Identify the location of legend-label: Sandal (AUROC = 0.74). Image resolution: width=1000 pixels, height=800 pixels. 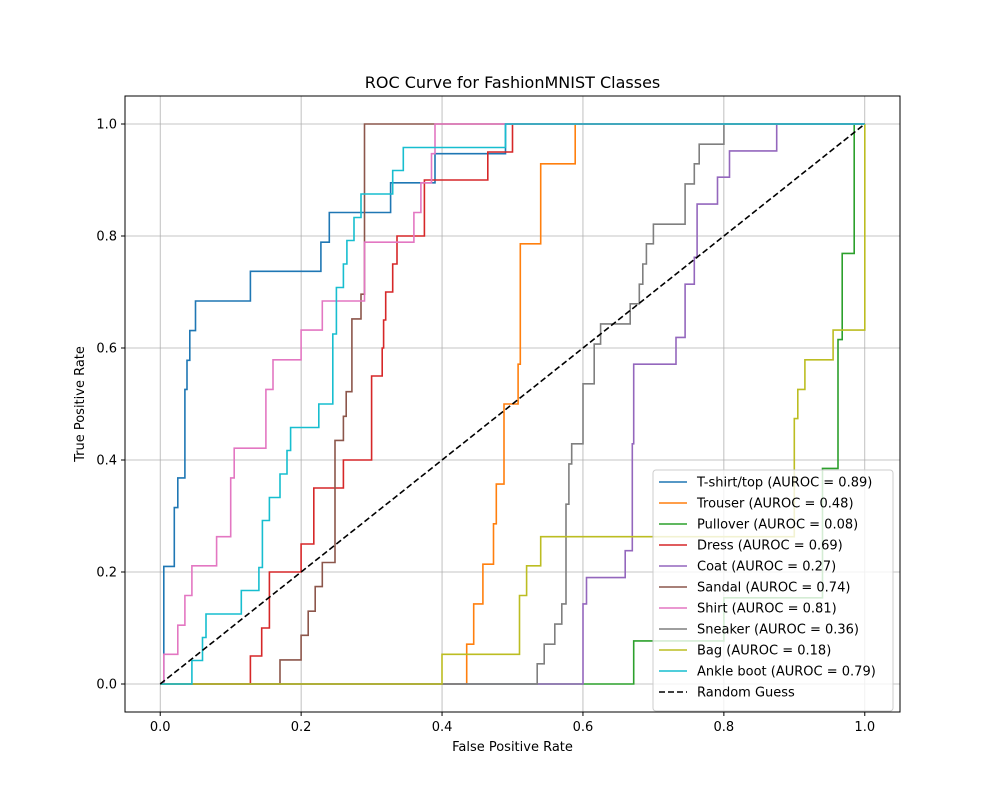
(773, 588).